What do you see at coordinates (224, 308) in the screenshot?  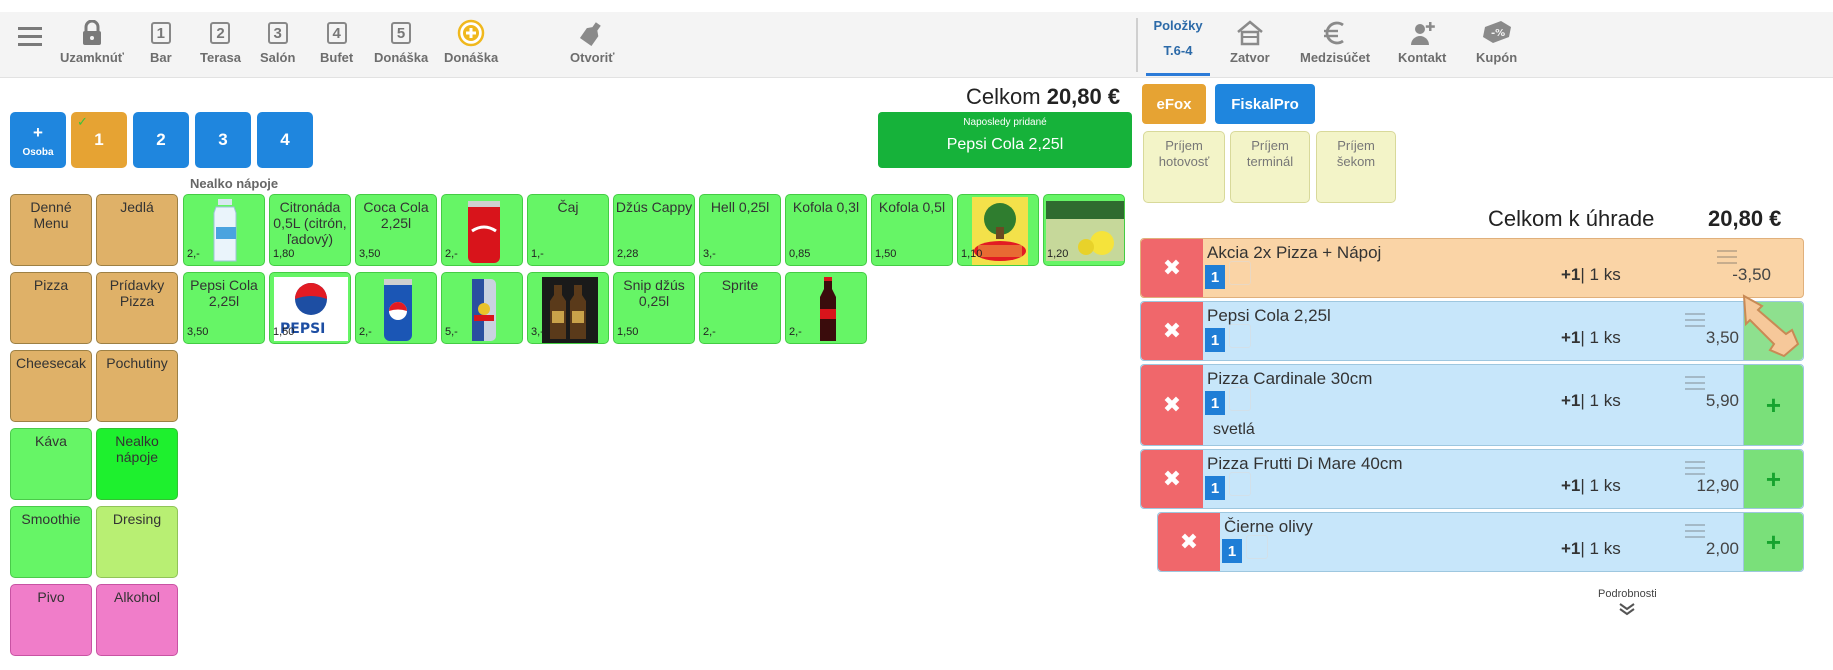 I see `product-pepsi-2-25: Pepsi Cola 2,25l 3,50` at bounding box center [224, 308].